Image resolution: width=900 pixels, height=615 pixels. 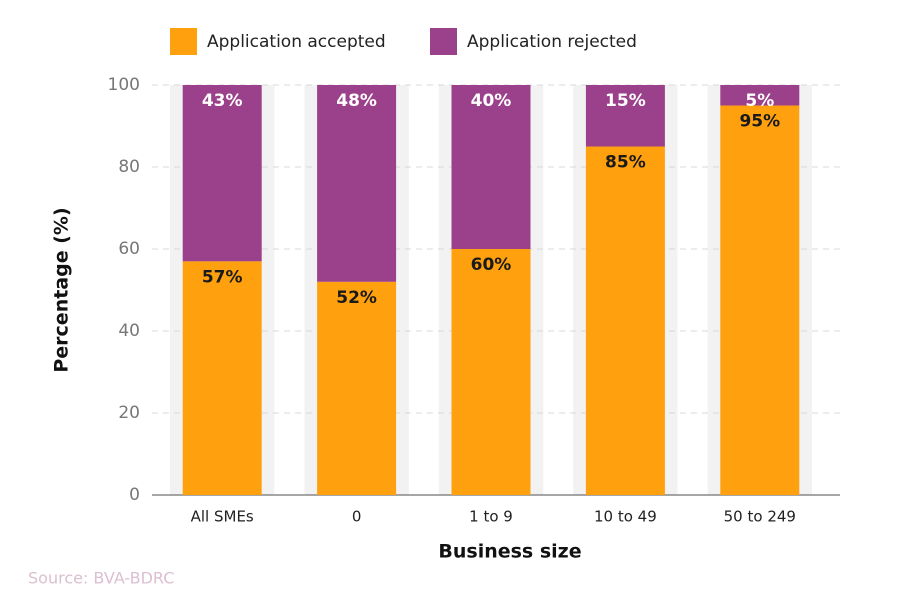 I want to click on source: Source: BVA-BDRC, so click(x=101, y=578).